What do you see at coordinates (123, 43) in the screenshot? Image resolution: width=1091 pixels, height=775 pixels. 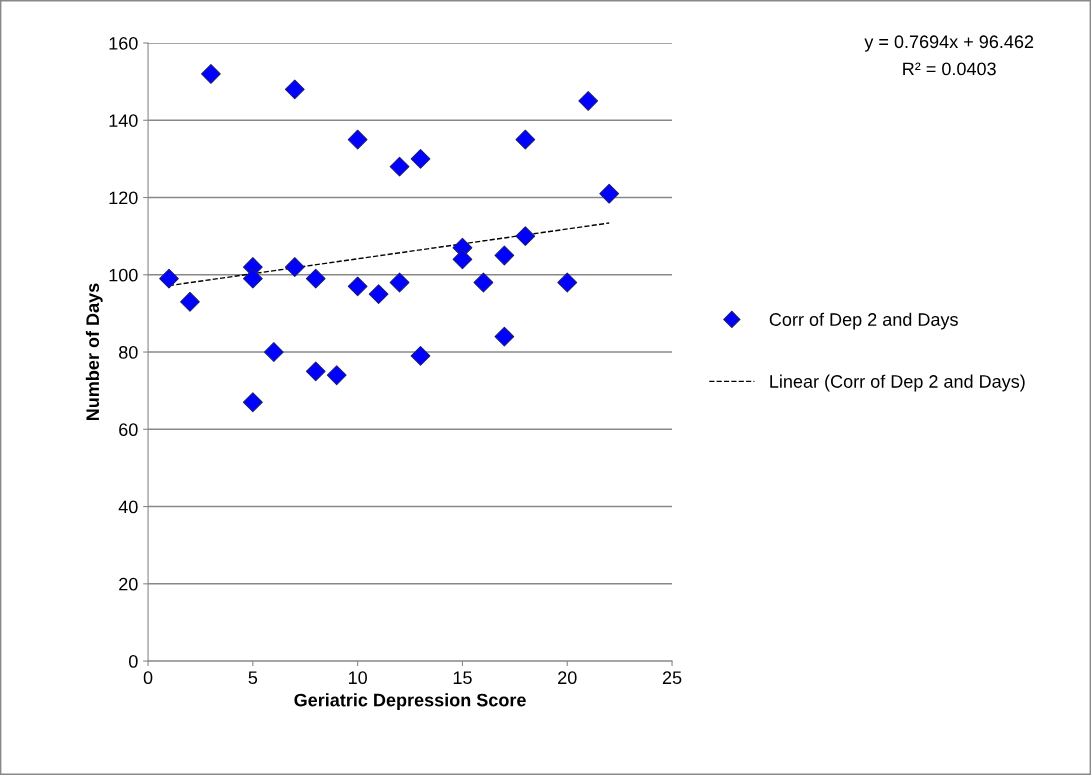 I see `y-tick-label: 160` at bounding box center [123, 43].